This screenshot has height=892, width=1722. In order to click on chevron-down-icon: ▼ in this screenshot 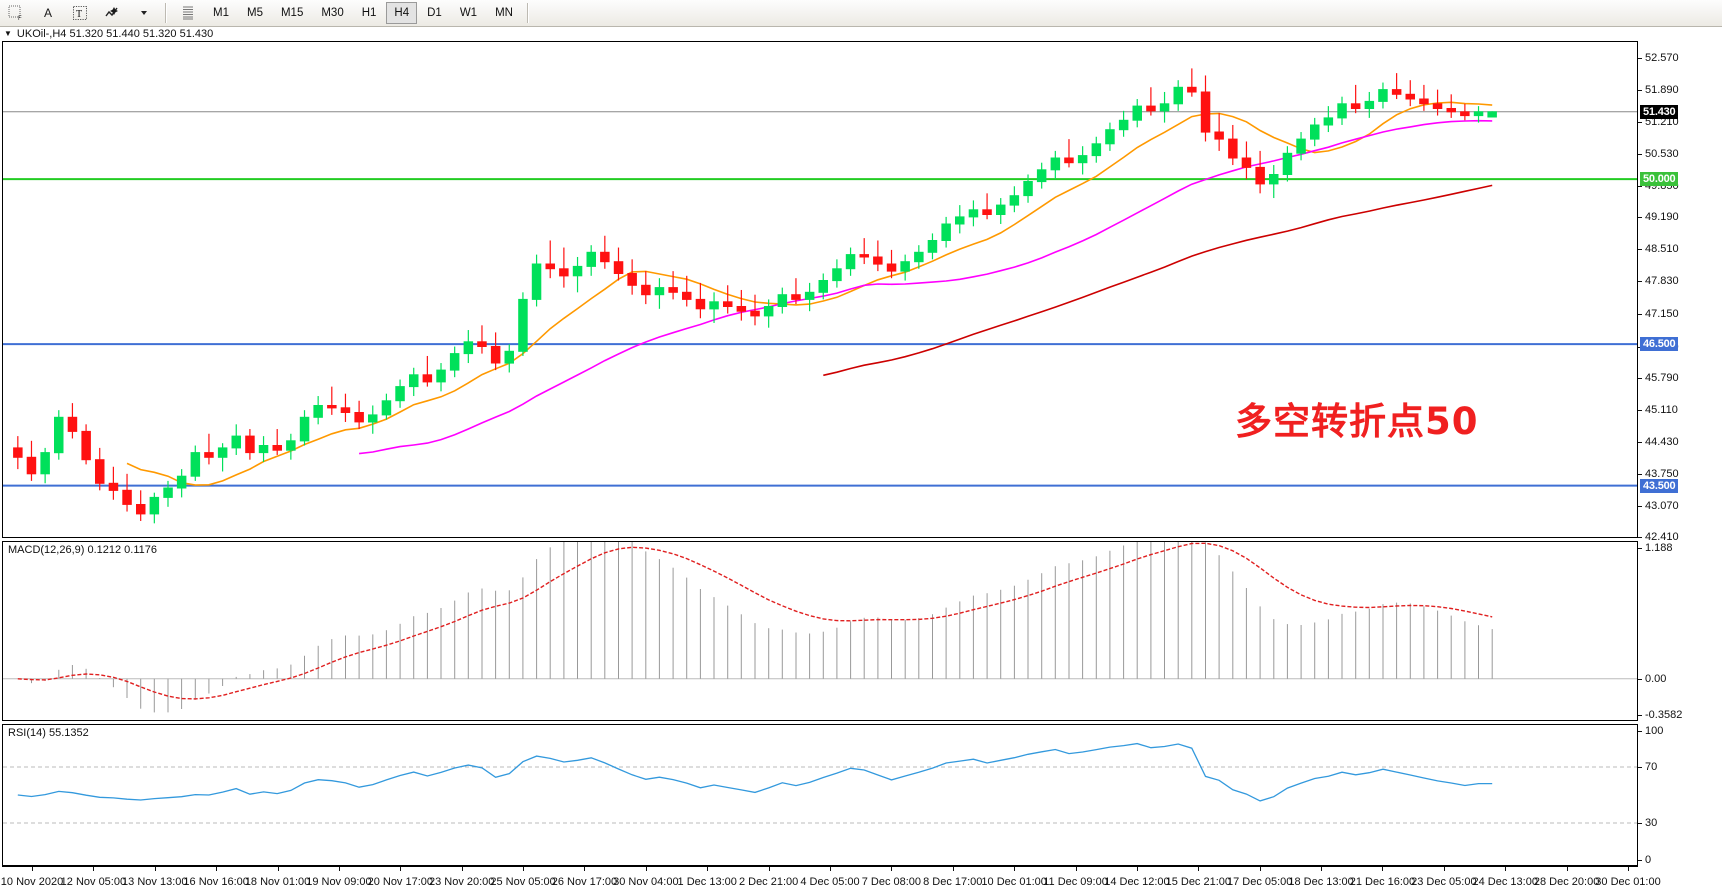, I will do `click(8, 33)`.